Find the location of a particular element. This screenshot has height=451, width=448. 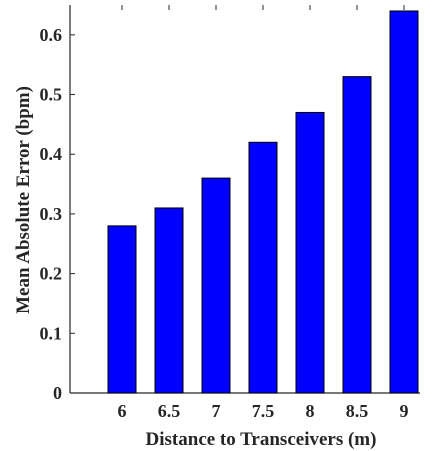

x-tick-label: 6 is located at coordinates (122, 411).